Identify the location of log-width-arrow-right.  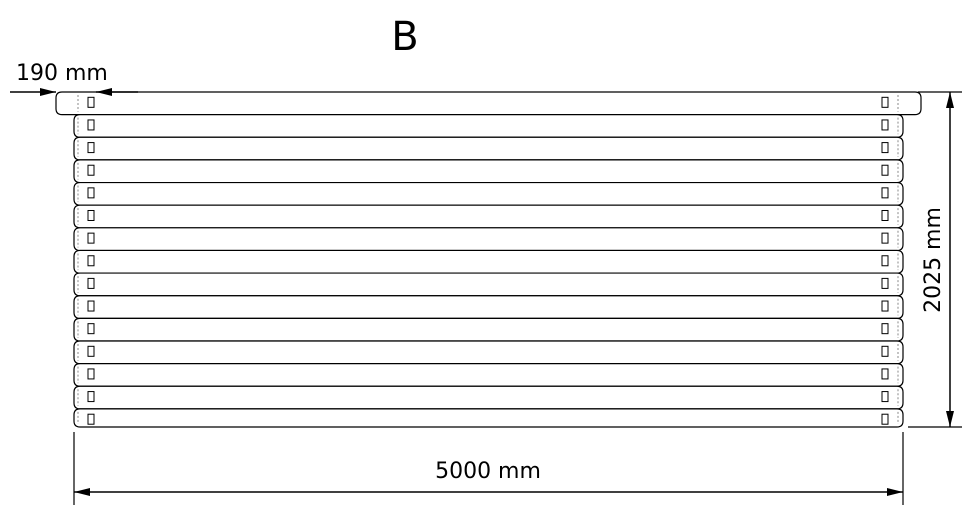
(104, 92).